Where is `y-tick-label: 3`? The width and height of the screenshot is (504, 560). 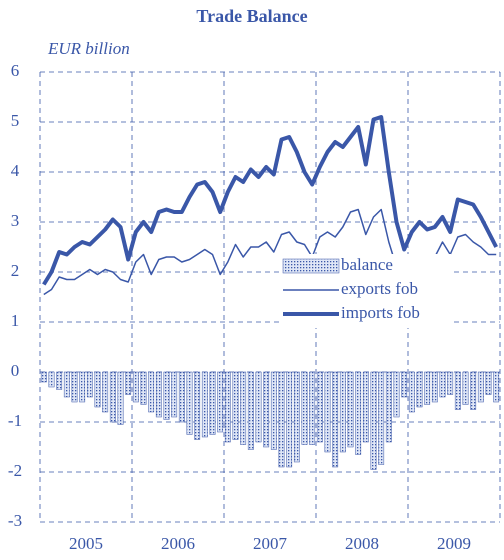 y-tick-label: 3 is located at coordinates (15, 220).